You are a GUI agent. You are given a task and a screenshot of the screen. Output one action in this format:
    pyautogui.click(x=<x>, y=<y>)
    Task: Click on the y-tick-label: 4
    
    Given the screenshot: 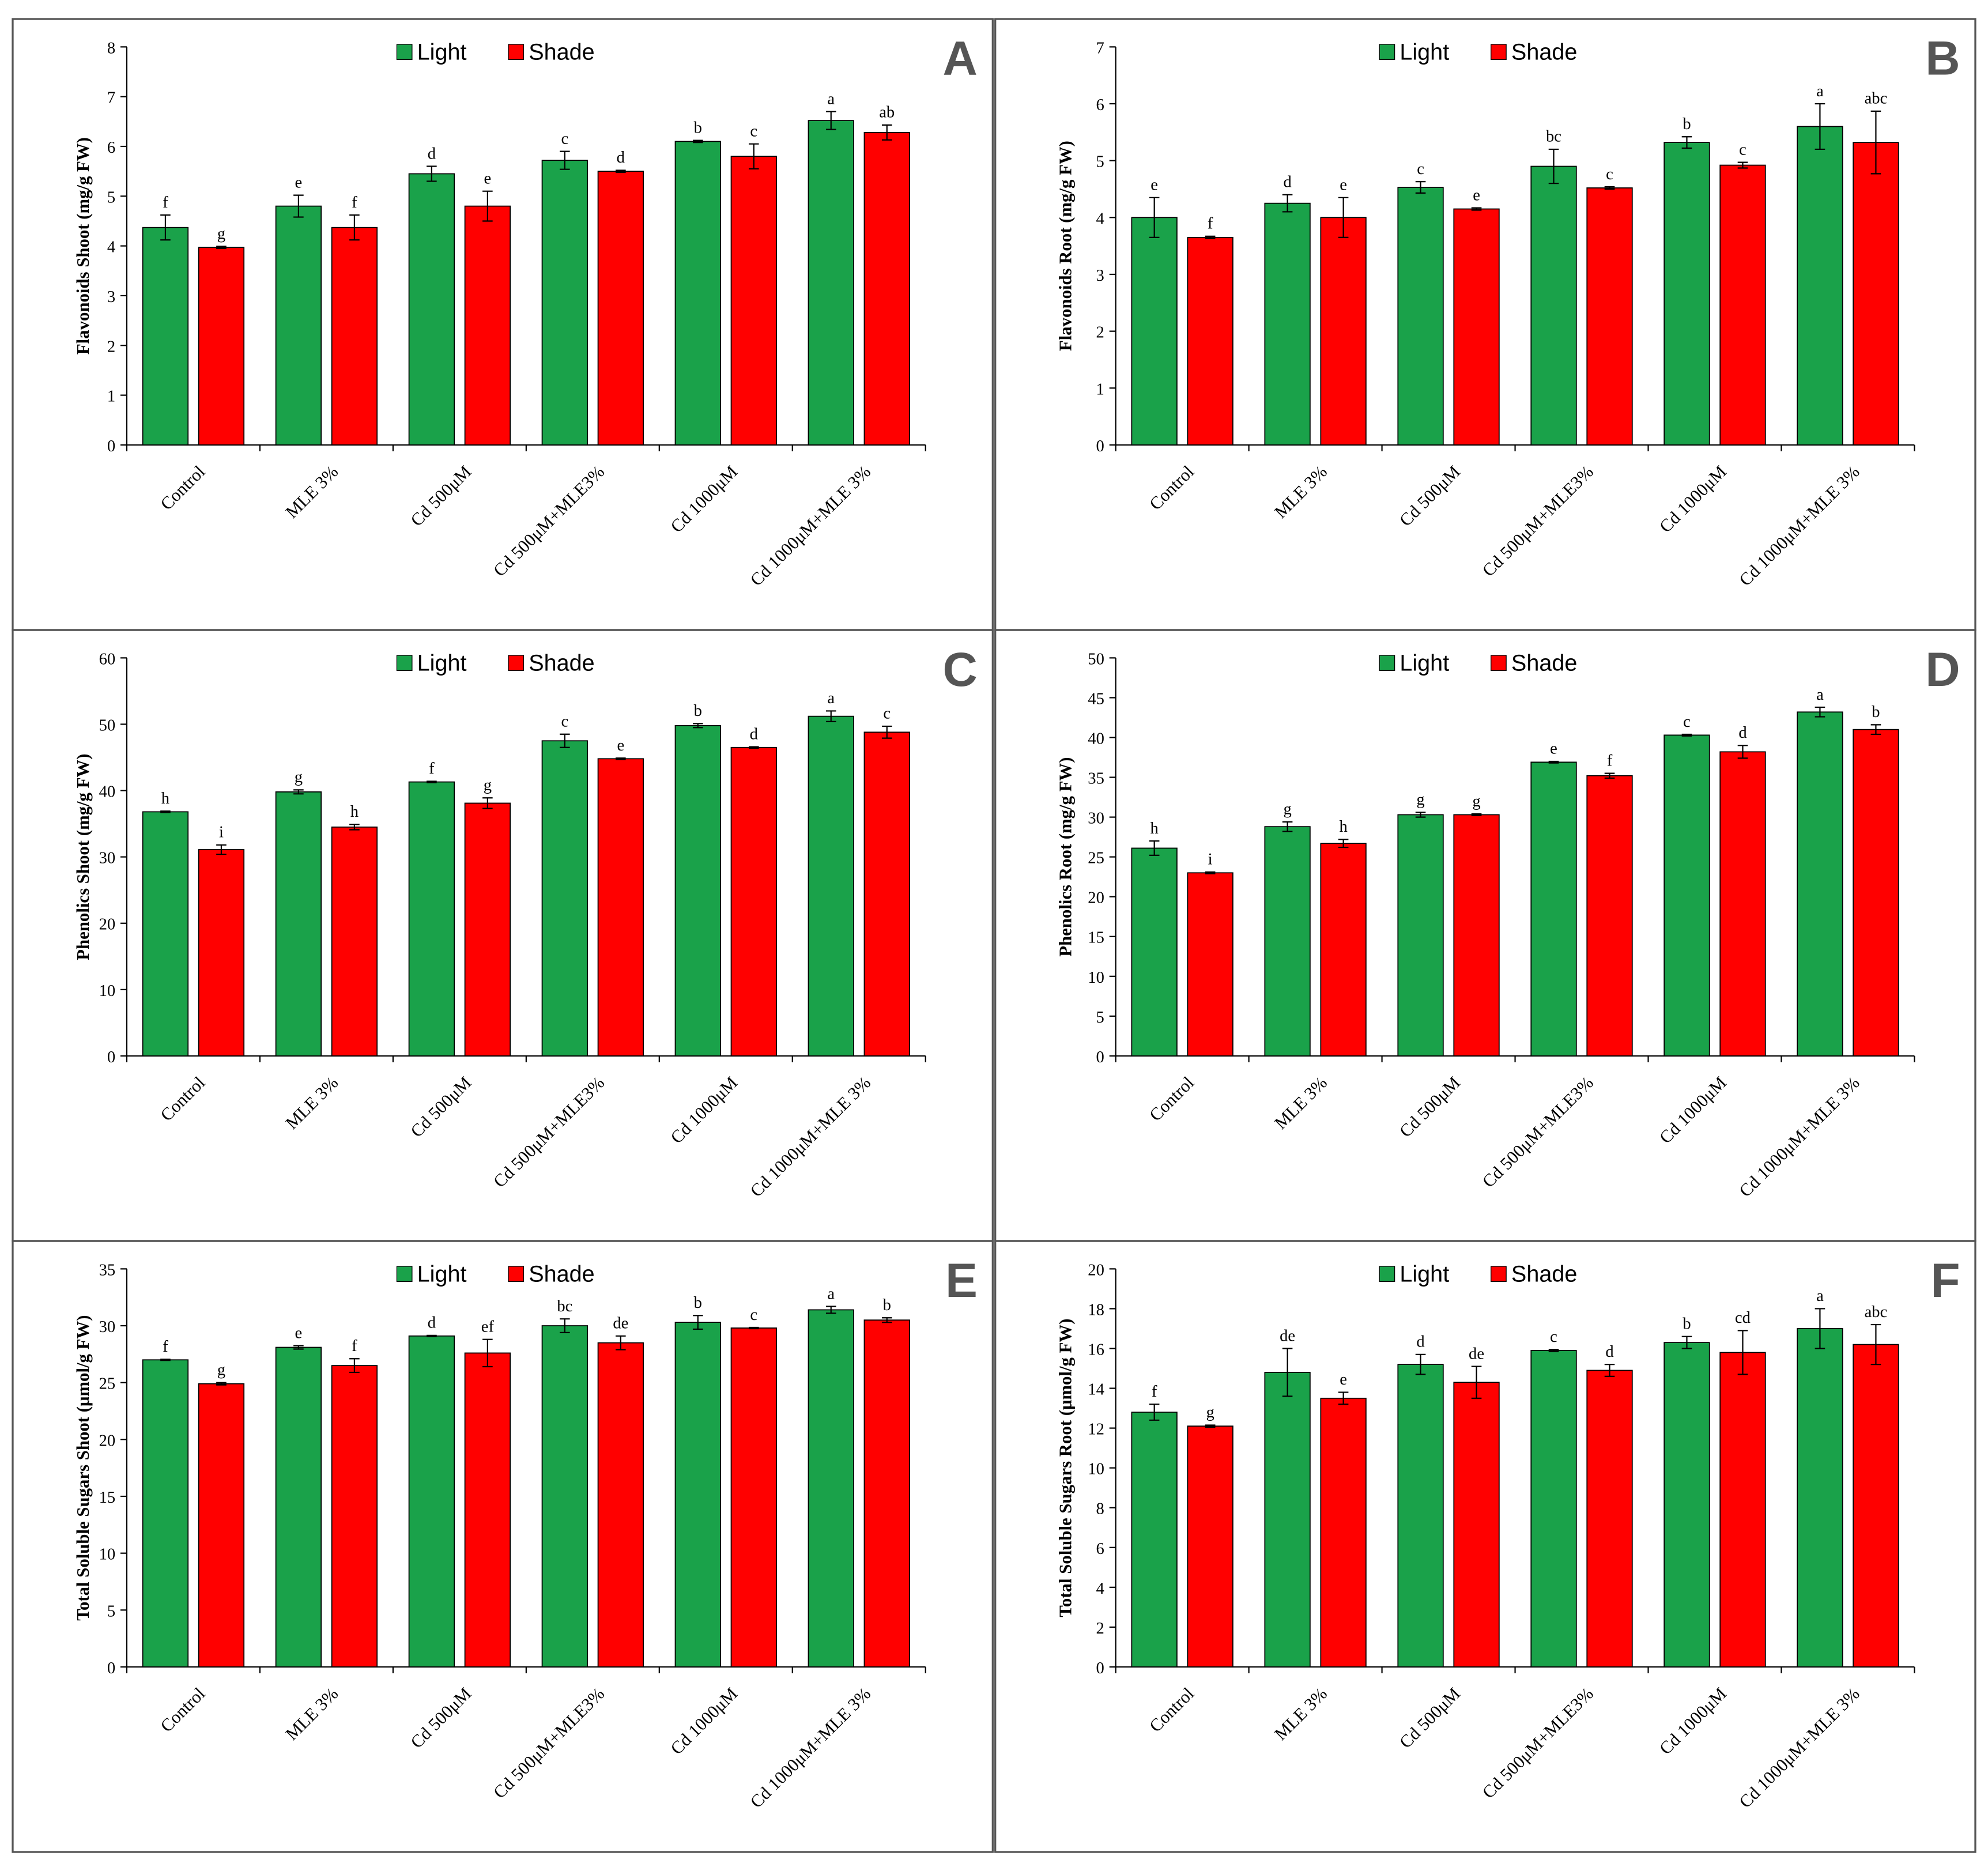 What is the action you would take?
    pyautogui.click(x=1100, y=1589)
    